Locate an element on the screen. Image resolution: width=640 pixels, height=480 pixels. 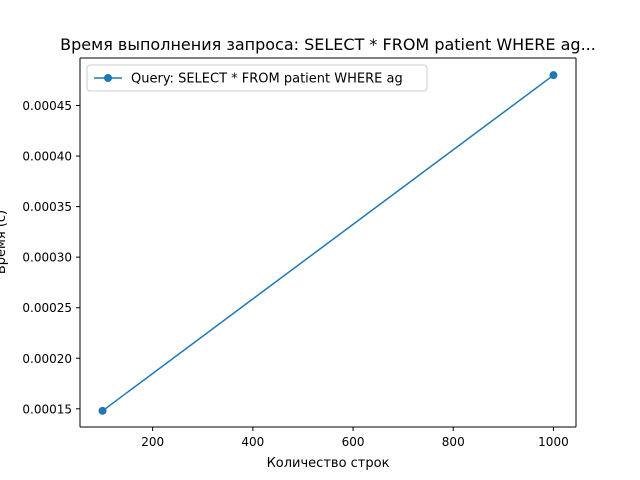
legend-marker-swatch is located at coordinates (108, 78).